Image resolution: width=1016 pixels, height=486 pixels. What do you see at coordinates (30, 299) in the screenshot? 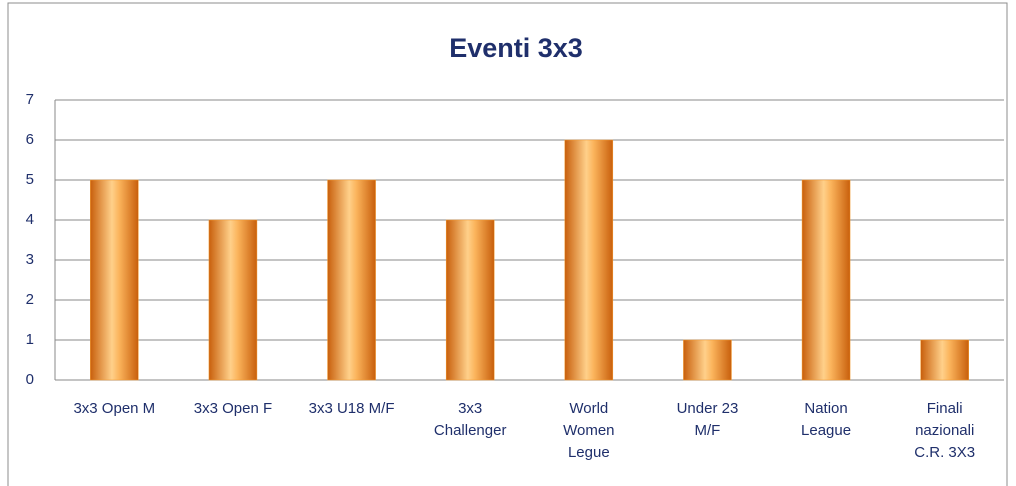
I see `y-tick-label: 2` at bounding box center [30, 299].